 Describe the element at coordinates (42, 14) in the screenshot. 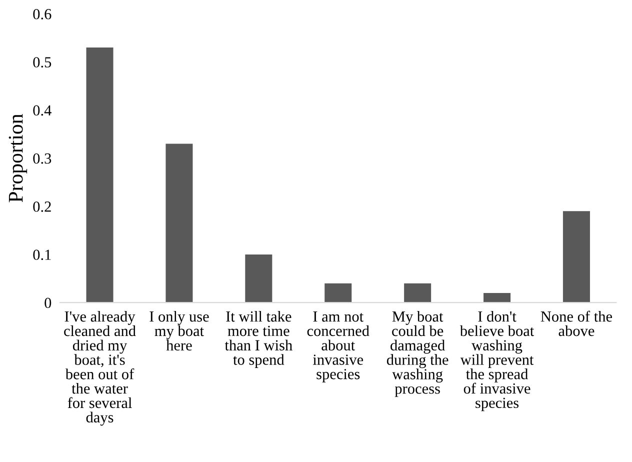

I see `y-tick-label: 0.6` at that location.